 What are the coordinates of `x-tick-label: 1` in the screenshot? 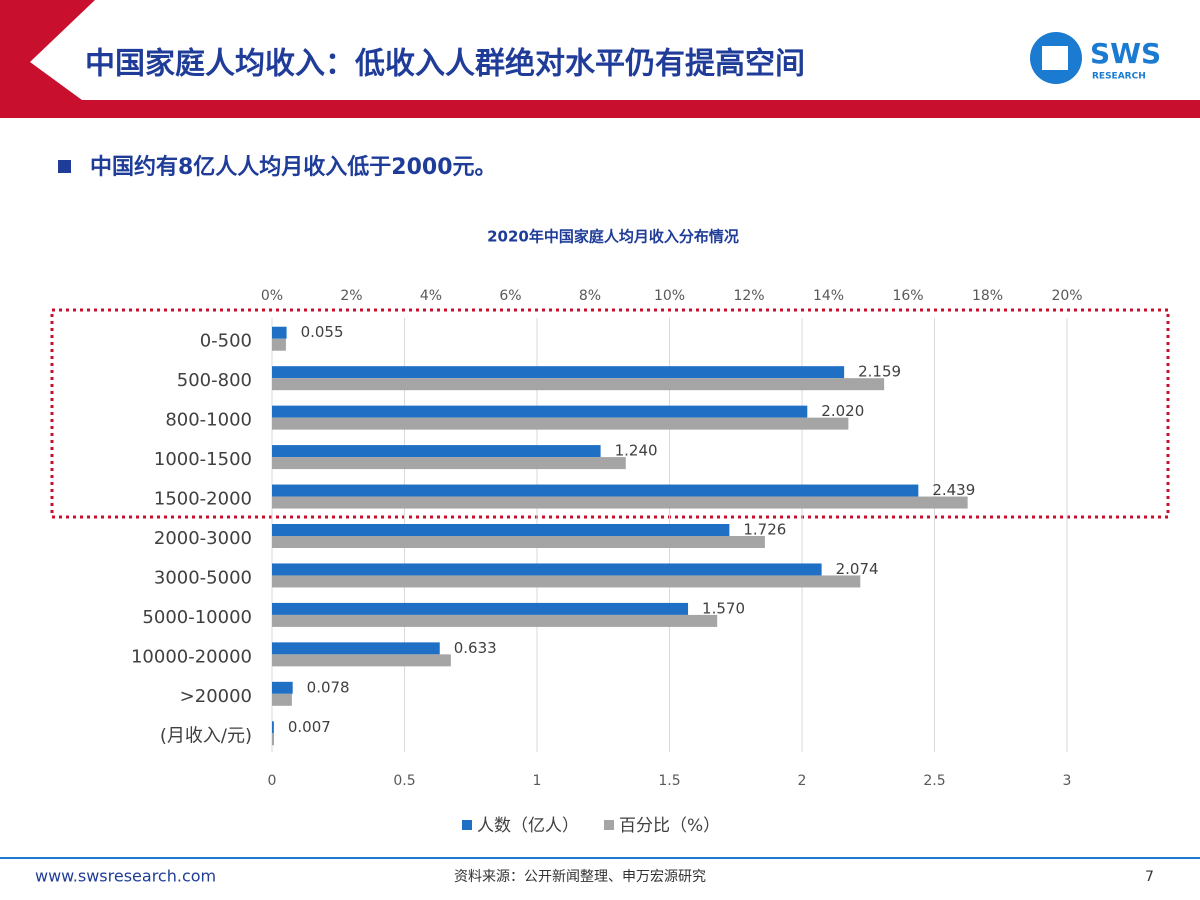 It's located at (537, 781).